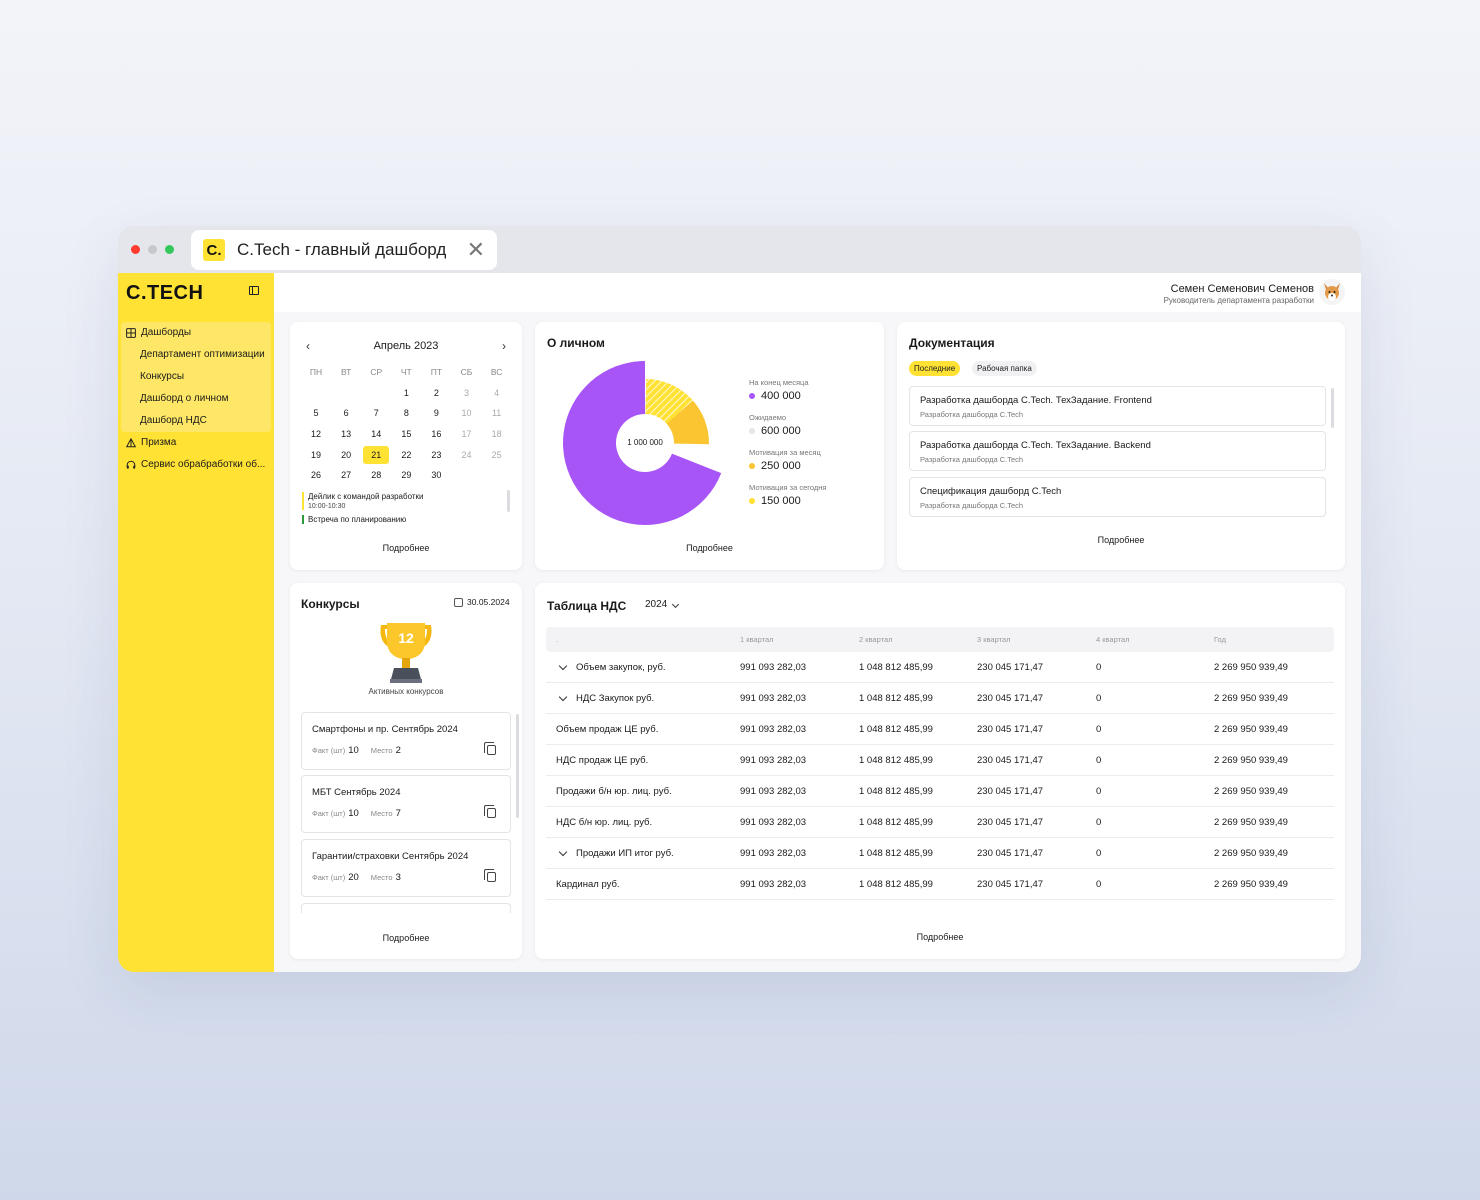  I want to click on sidebar-item-prism: Призма, so click(151, 442).